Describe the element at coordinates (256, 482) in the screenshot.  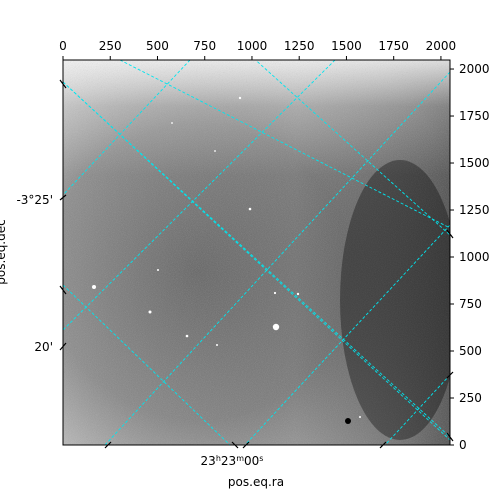
I see `x-axis-label: pos.eq.ra` at that location.